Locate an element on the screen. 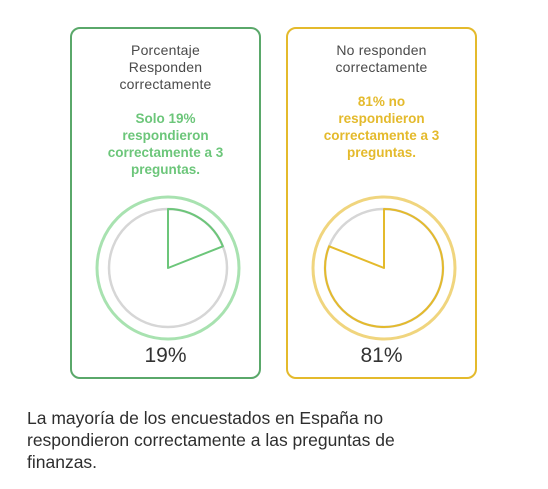 The image size is (548, 489). pie-chart-incorrect is located at coordinates (384, 268).